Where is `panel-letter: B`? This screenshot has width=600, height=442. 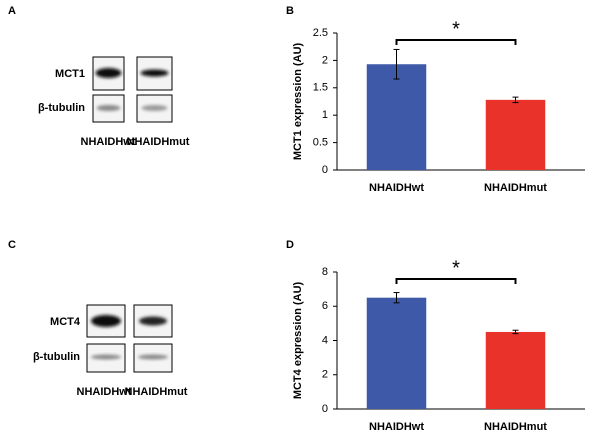
panel-letter: B is located at coordinates (290, 11).